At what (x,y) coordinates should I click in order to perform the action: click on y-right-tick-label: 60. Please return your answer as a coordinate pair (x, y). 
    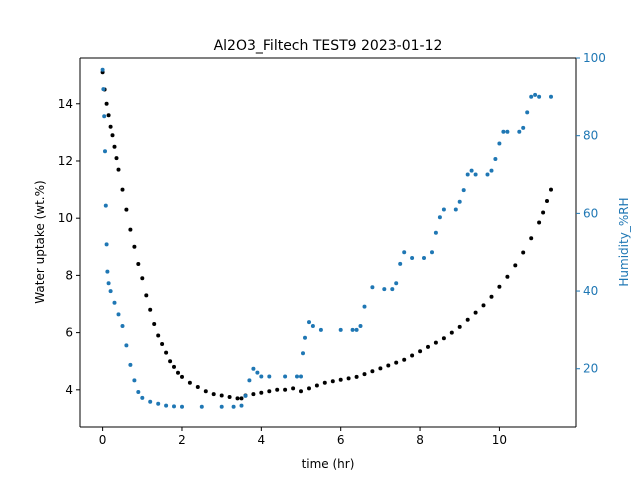
    Looking at the image, I should click on (590, 213).